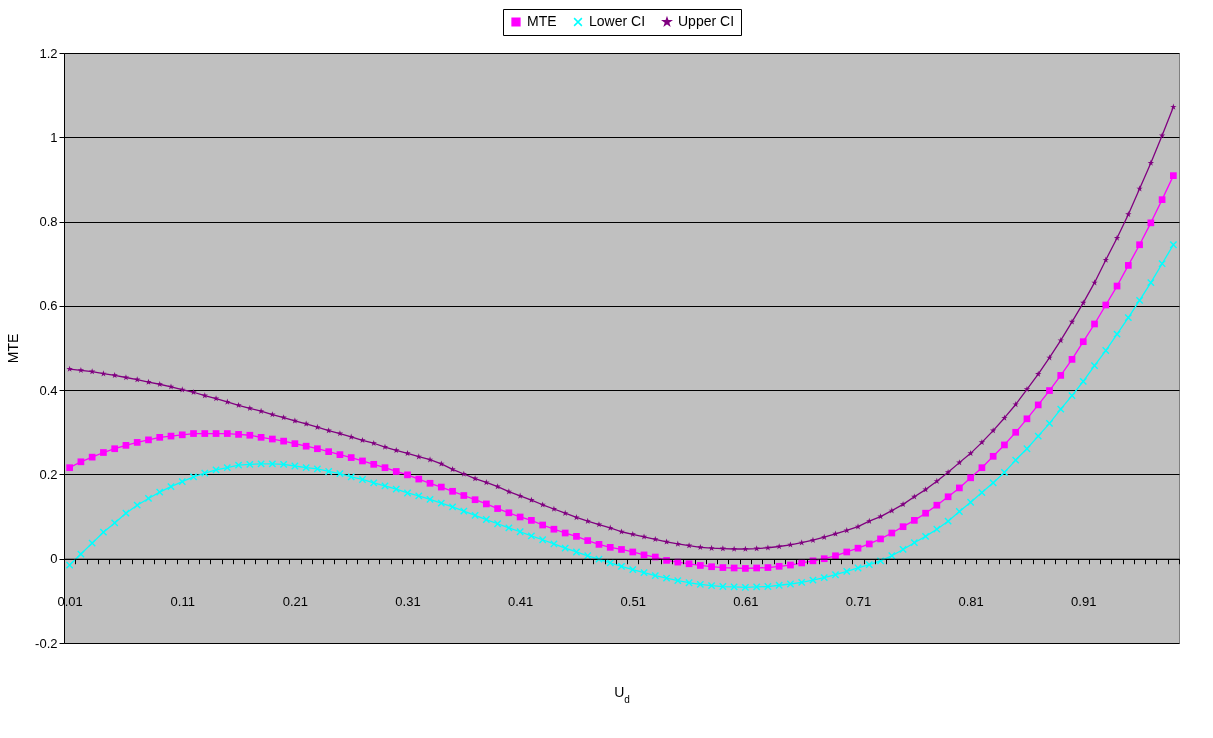  What do you see at coordinates (48, 306) in the screenshot?
I see `y-tick-label: 0.6` at bounding box center [48, 306].